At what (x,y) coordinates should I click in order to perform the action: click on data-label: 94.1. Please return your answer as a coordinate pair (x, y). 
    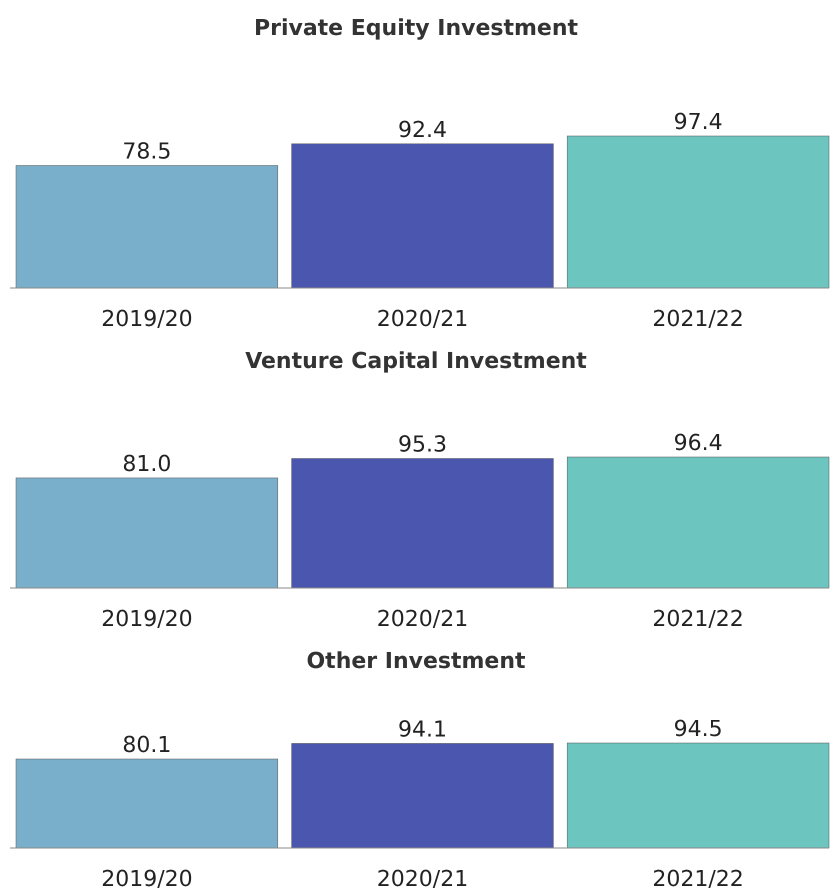
    Looking at the image, I should click on (422, 729).